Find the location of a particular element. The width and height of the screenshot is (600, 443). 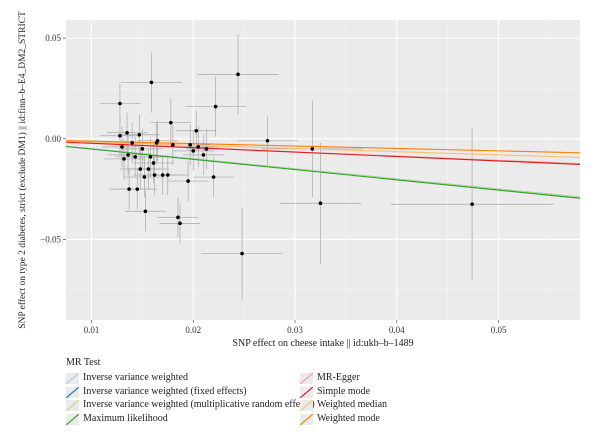

y-tick-label: 0.05 is located at coordinates (53, 38).